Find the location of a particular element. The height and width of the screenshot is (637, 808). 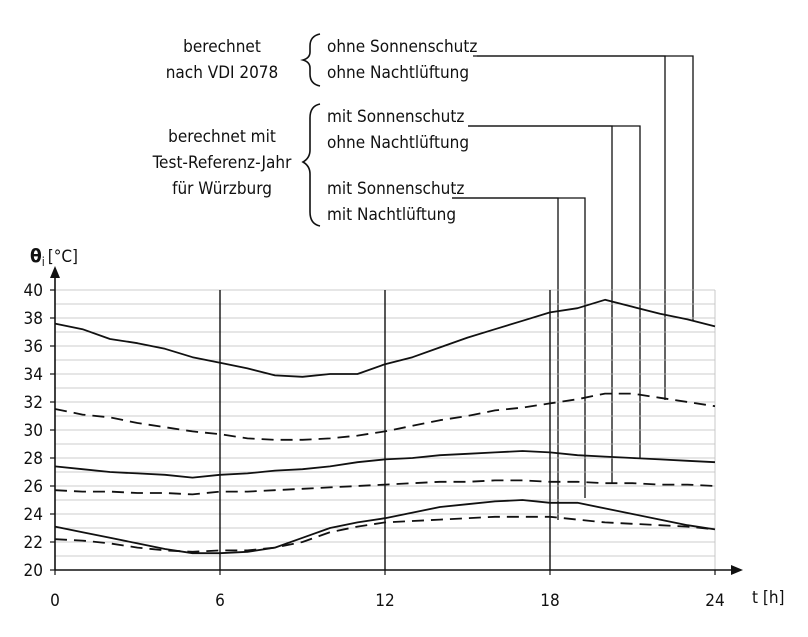

series-line-5-solid is located at coordinates (385, 527).